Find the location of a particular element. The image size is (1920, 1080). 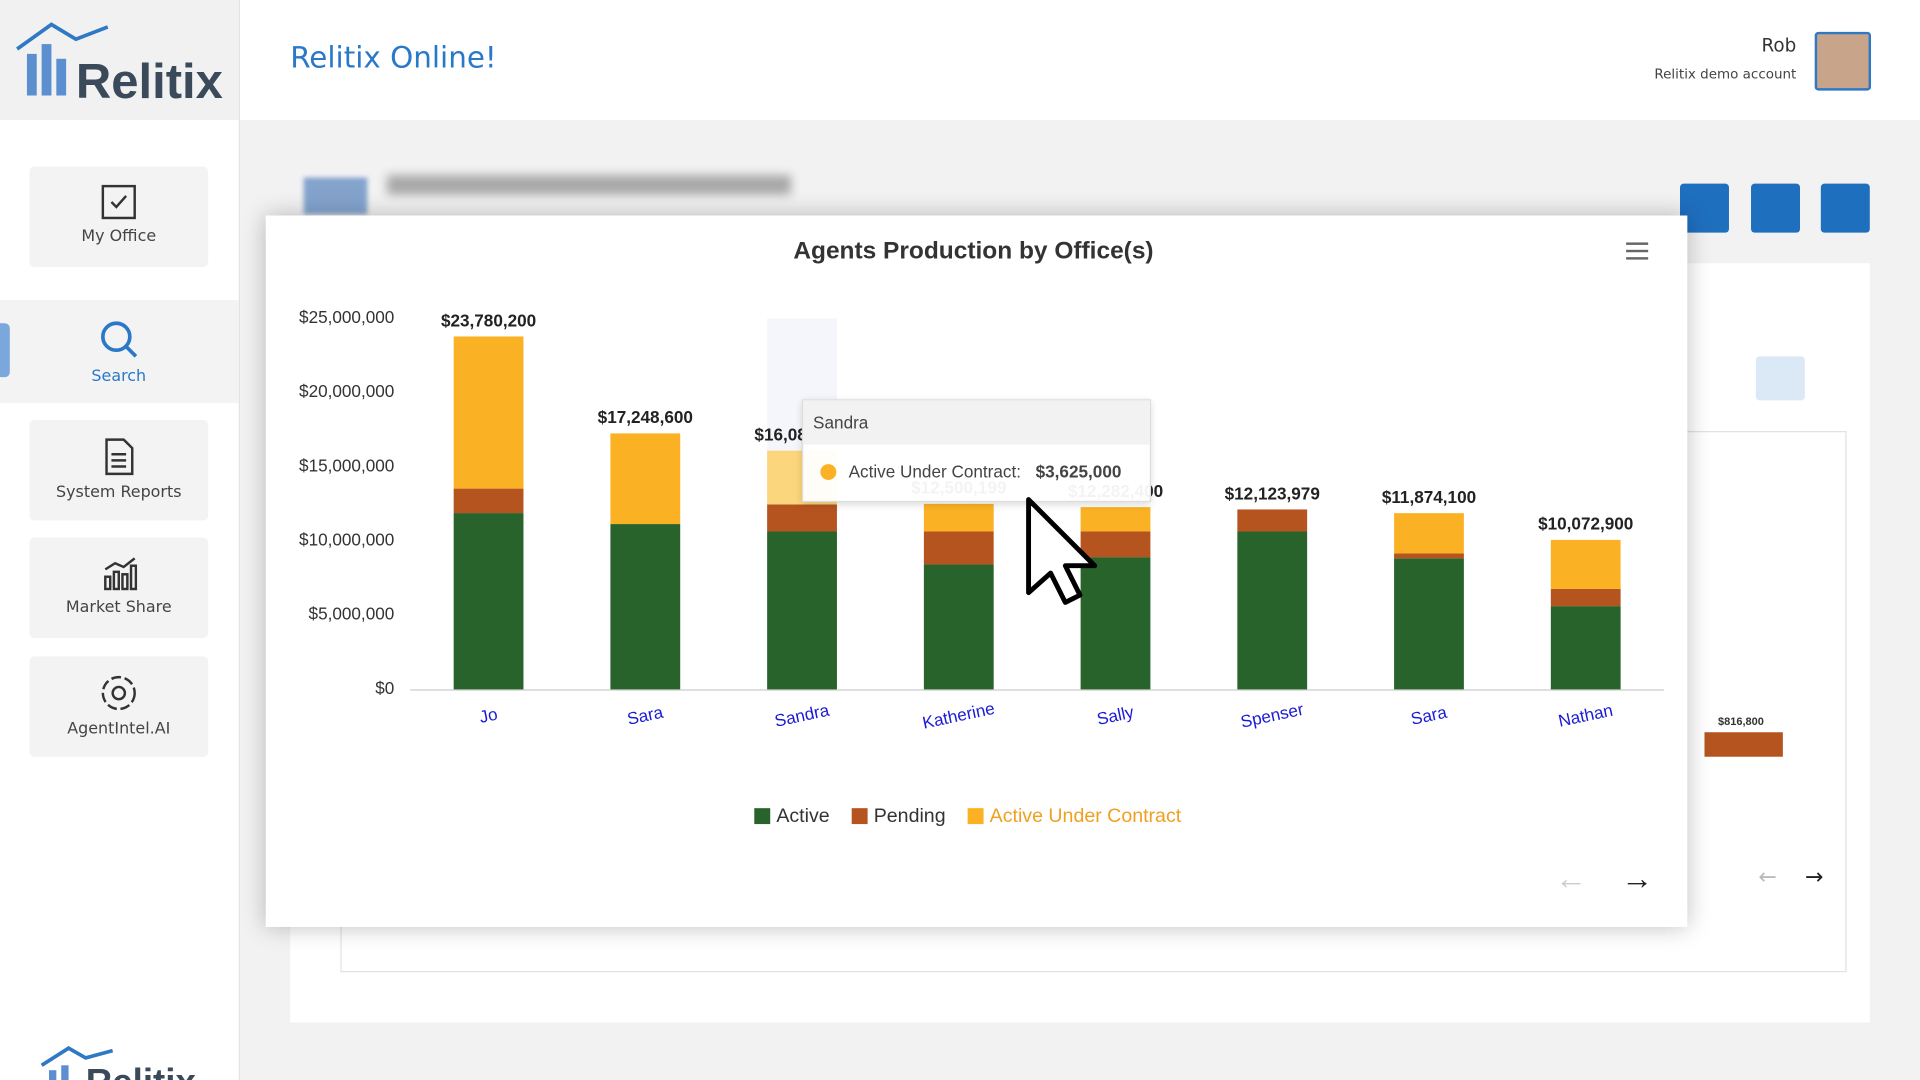

nav-label: System Reports is located at coordinates (119, 493).